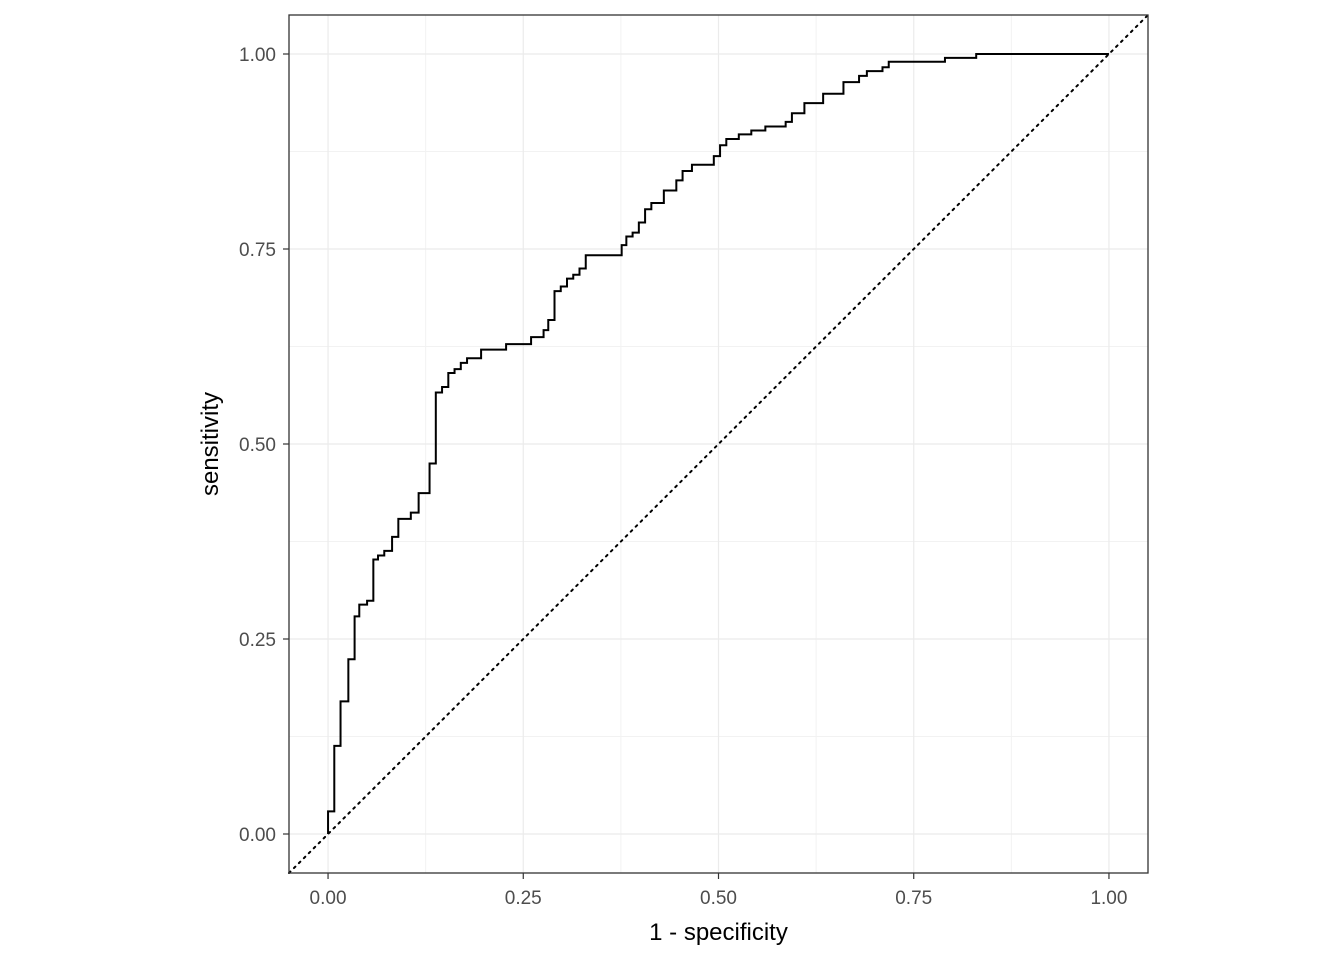 This screenshot has height=960, width=1344. What do you see at coordinates (328, 898) in the screenshot?
I see `x-tick-label: 0.00` at bounding box center [328, 898].